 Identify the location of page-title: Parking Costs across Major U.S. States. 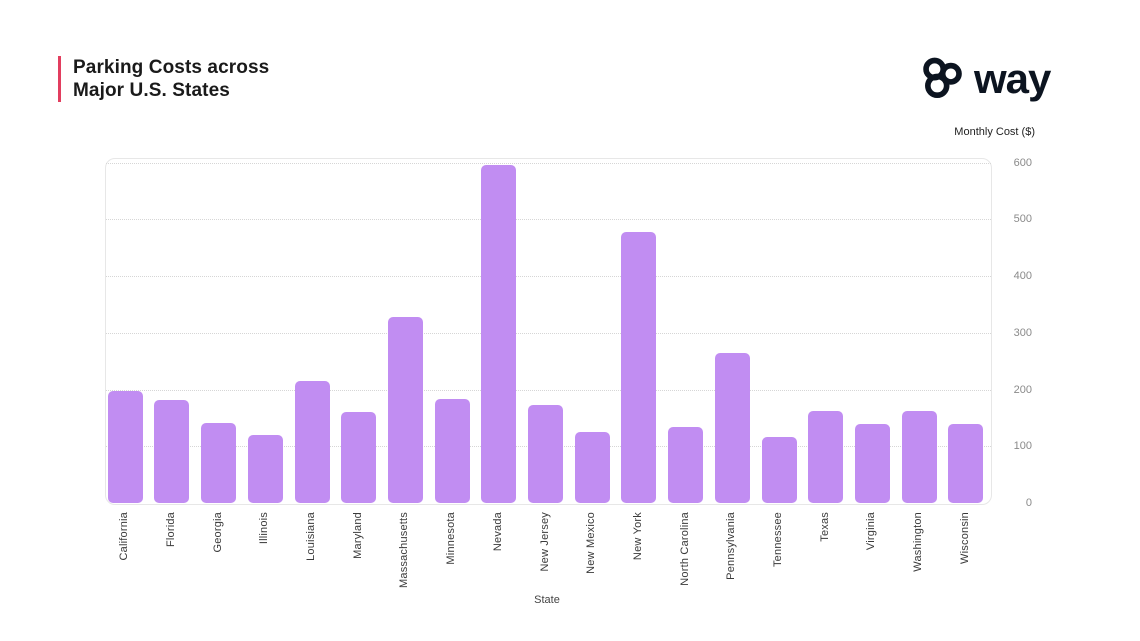
(171, 79).